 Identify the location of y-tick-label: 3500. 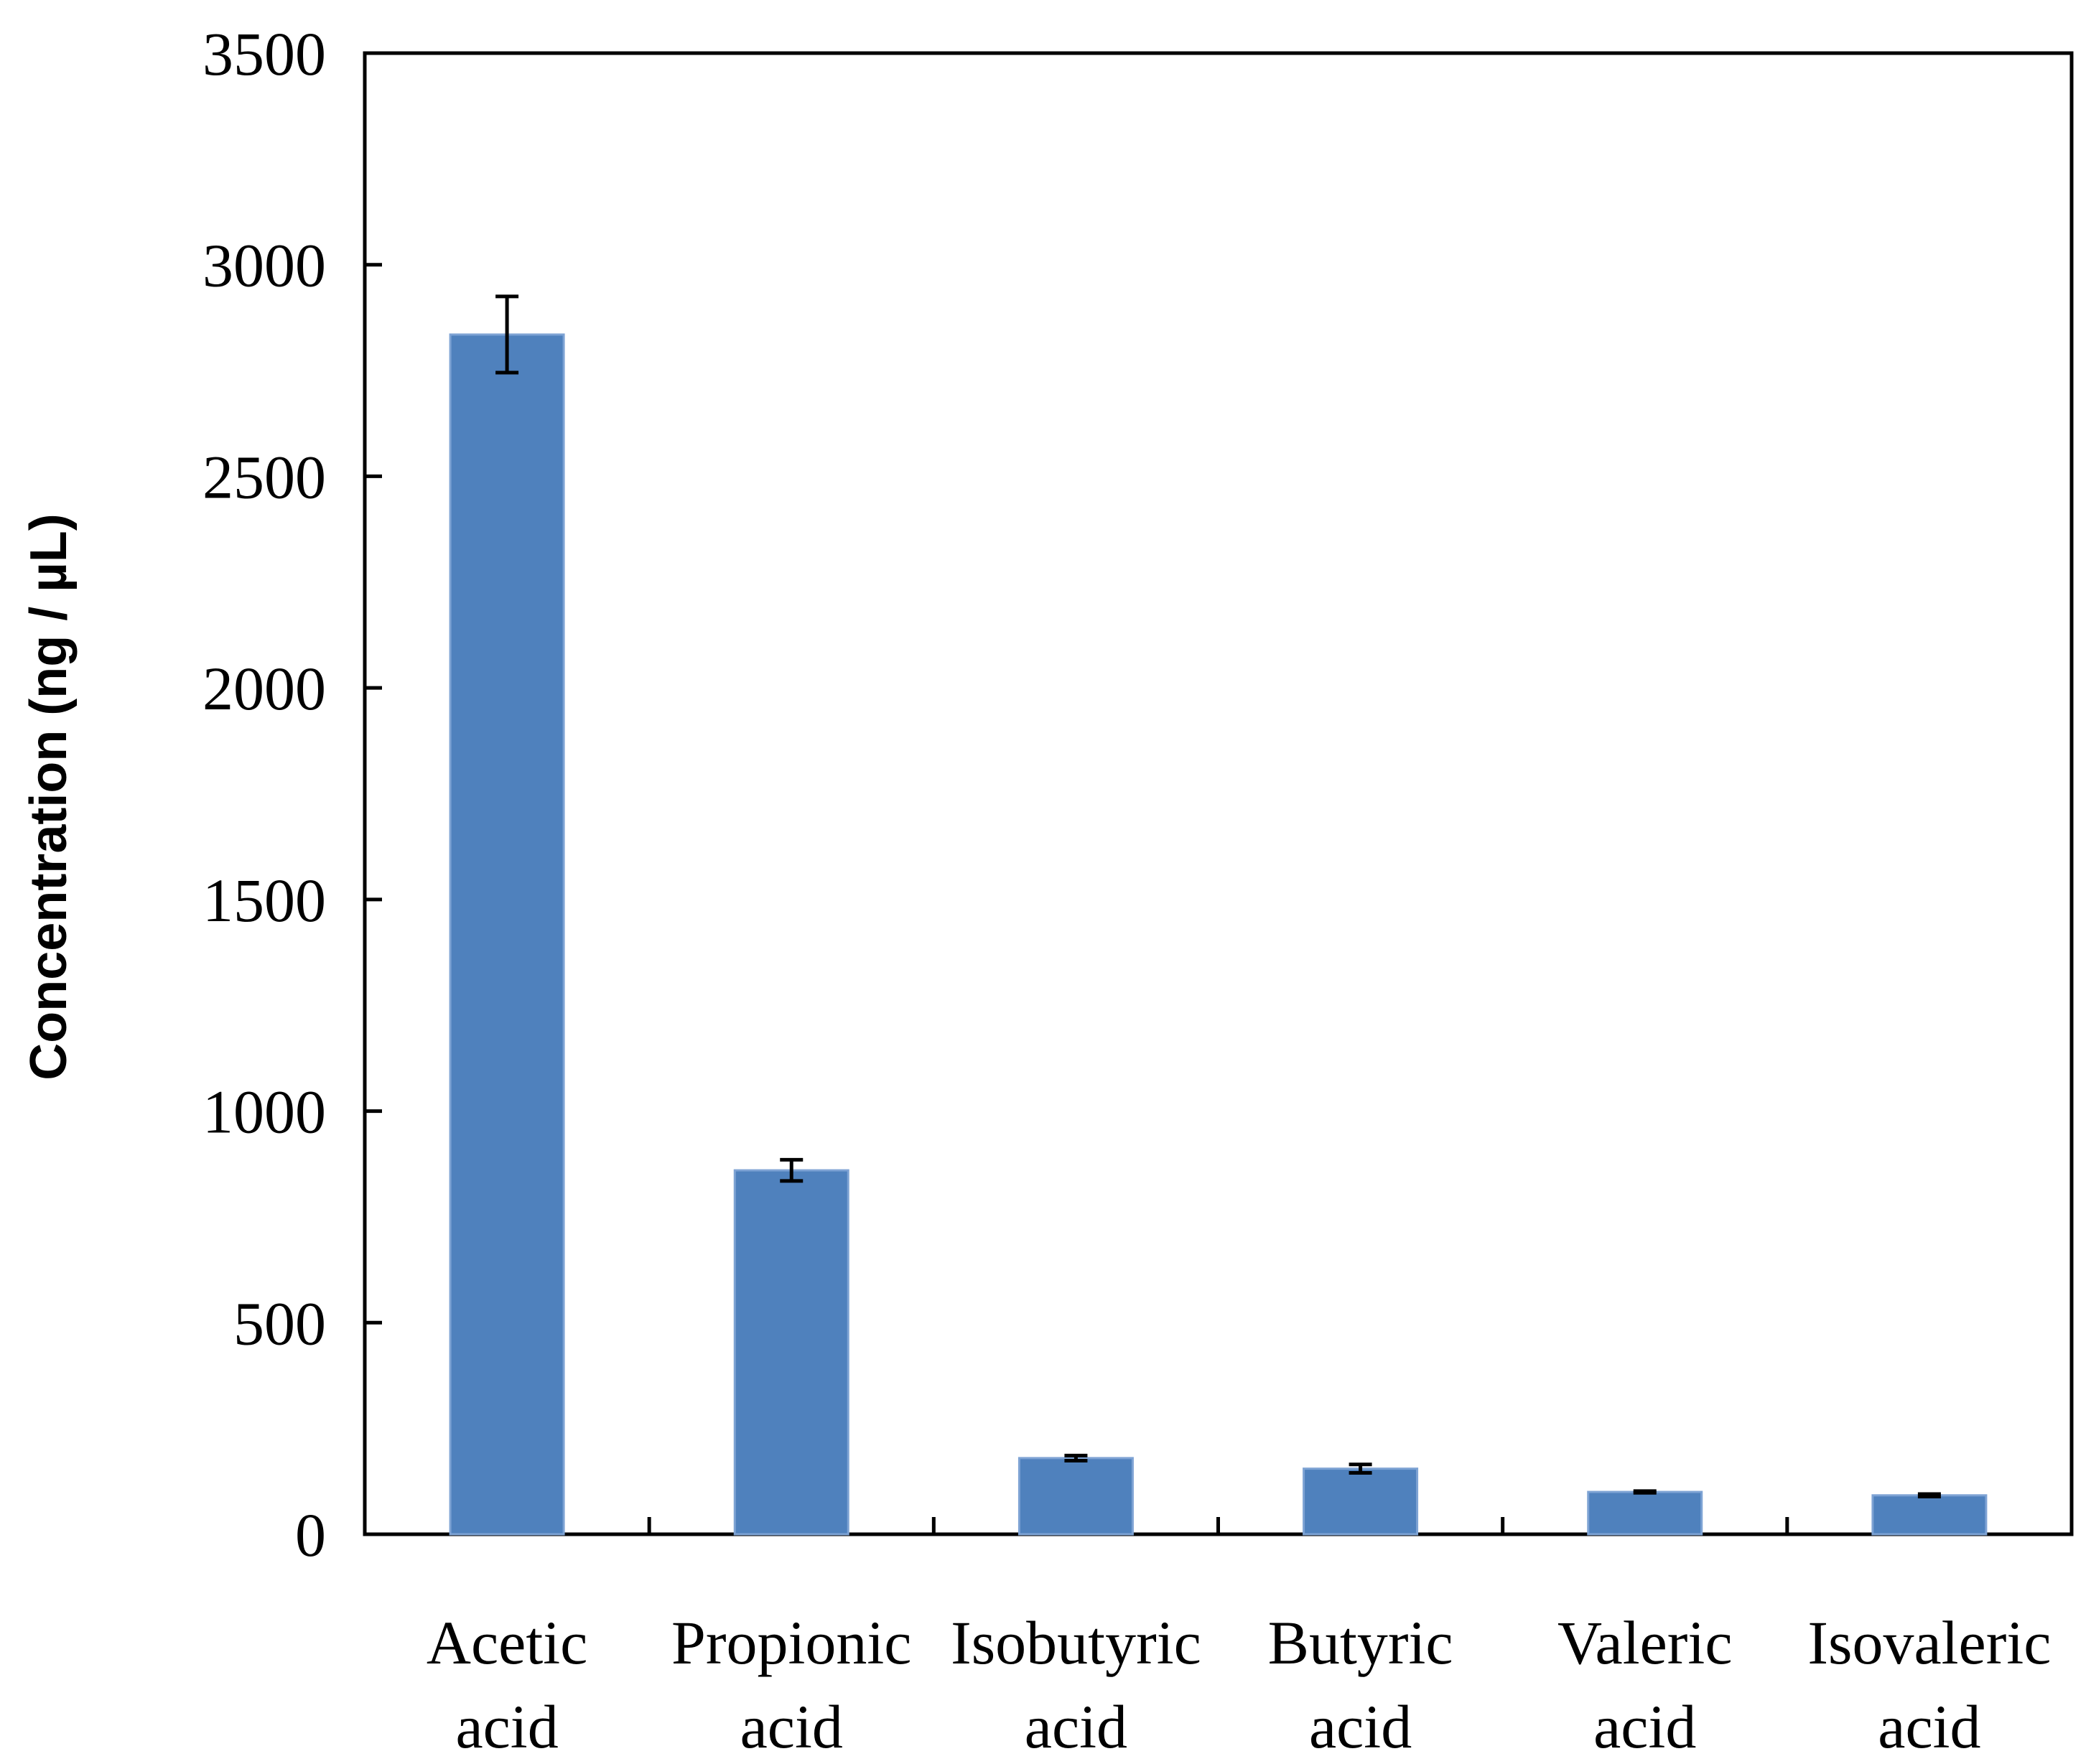
(264, 53).